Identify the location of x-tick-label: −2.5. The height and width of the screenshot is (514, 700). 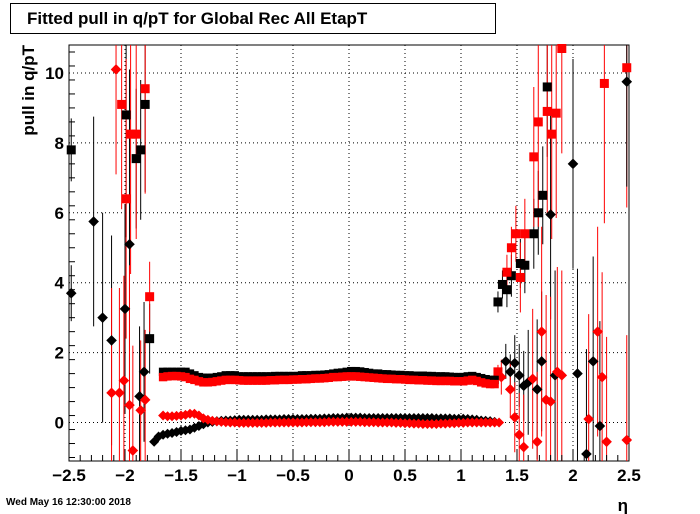
(69, 475).